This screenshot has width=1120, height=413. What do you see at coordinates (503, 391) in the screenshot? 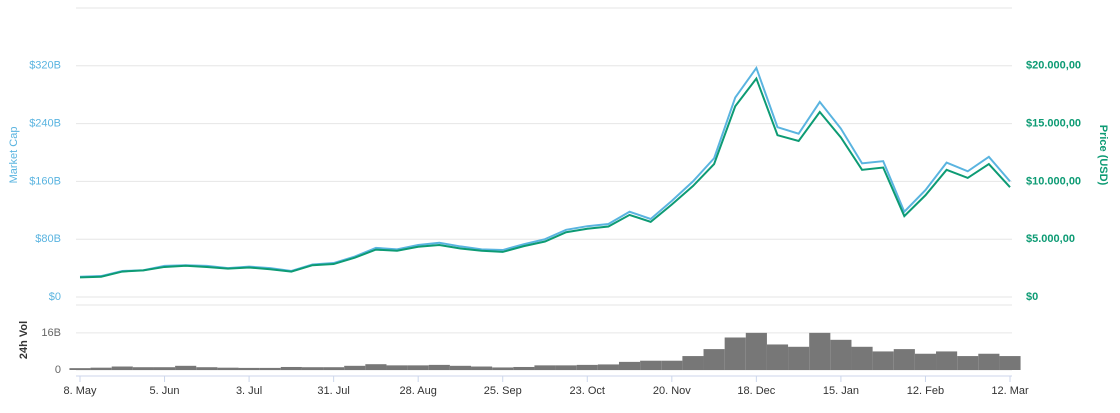
I see `x-tick-label: 25. Sep` at bounding box center [503, 391].